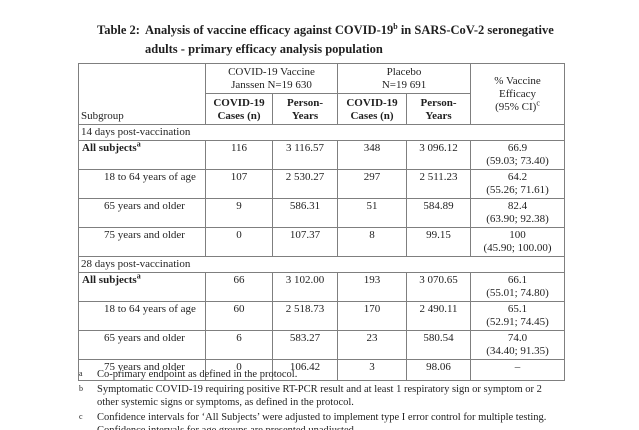 The width and height of the screenshot is (639, 430). What do you see at coordinates (439, 242) in the screenshot?
I see `placebo-person-years-cell: 99.15` at bounding box center [439, 242].